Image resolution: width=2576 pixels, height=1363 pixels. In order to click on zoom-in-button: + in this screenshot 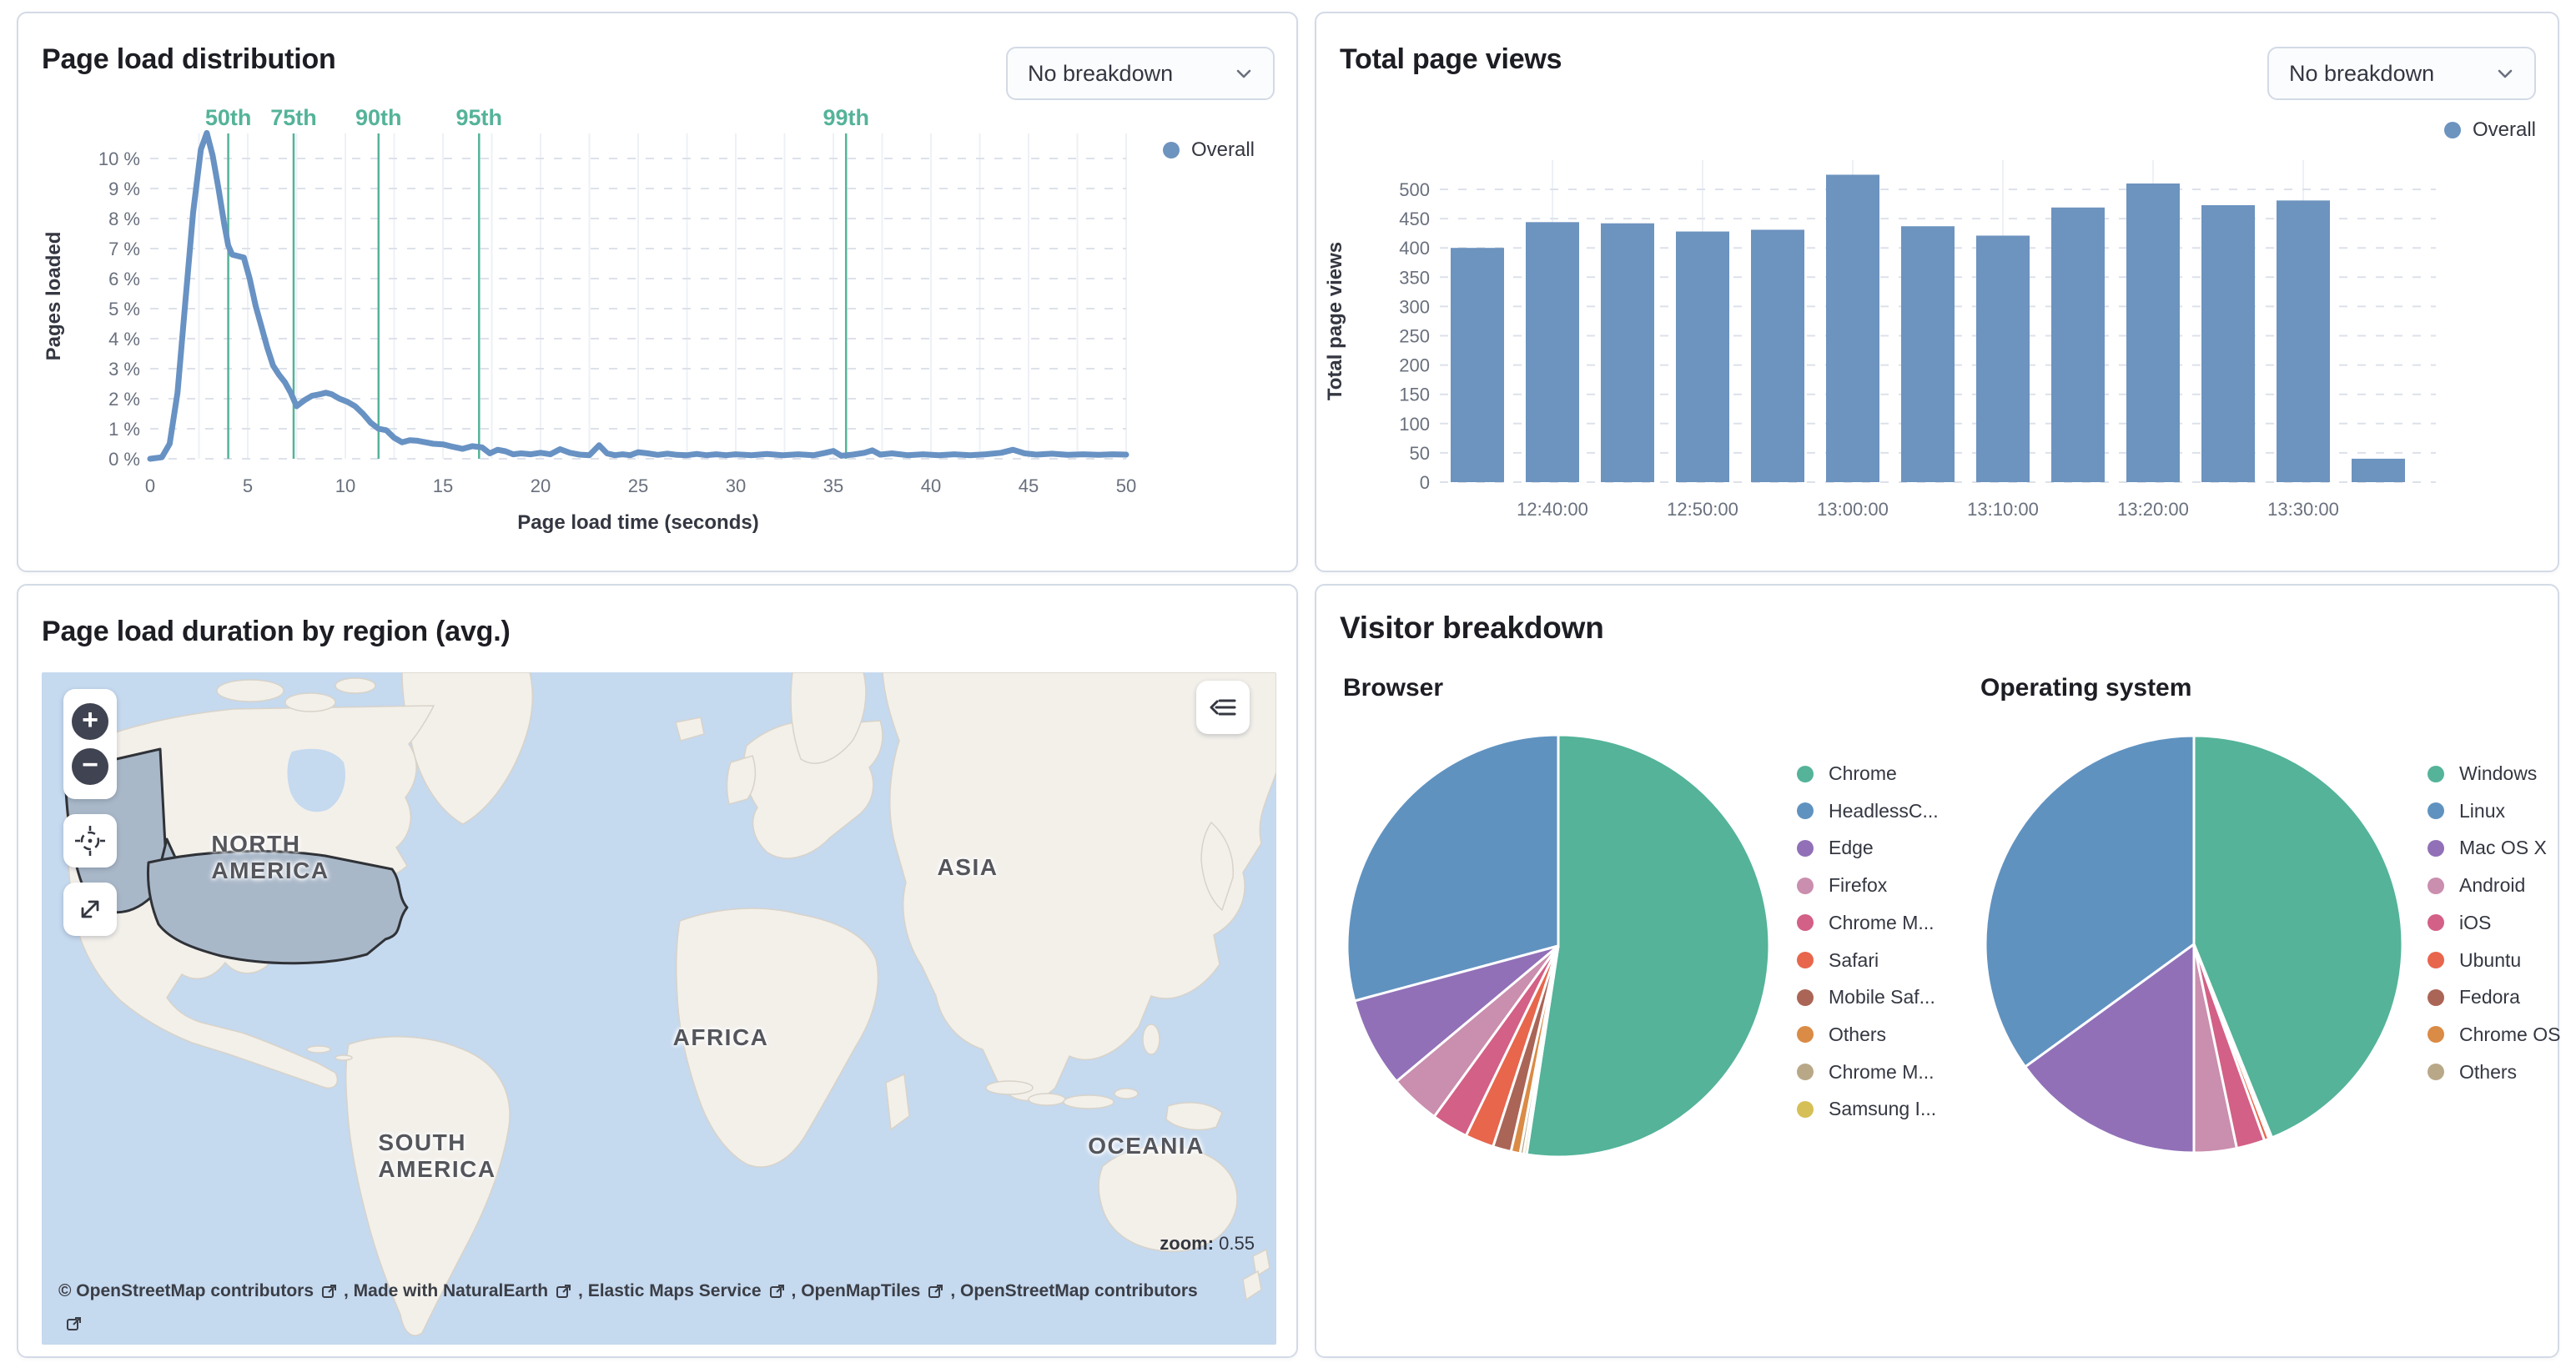, I will do `click(90, 721)`.